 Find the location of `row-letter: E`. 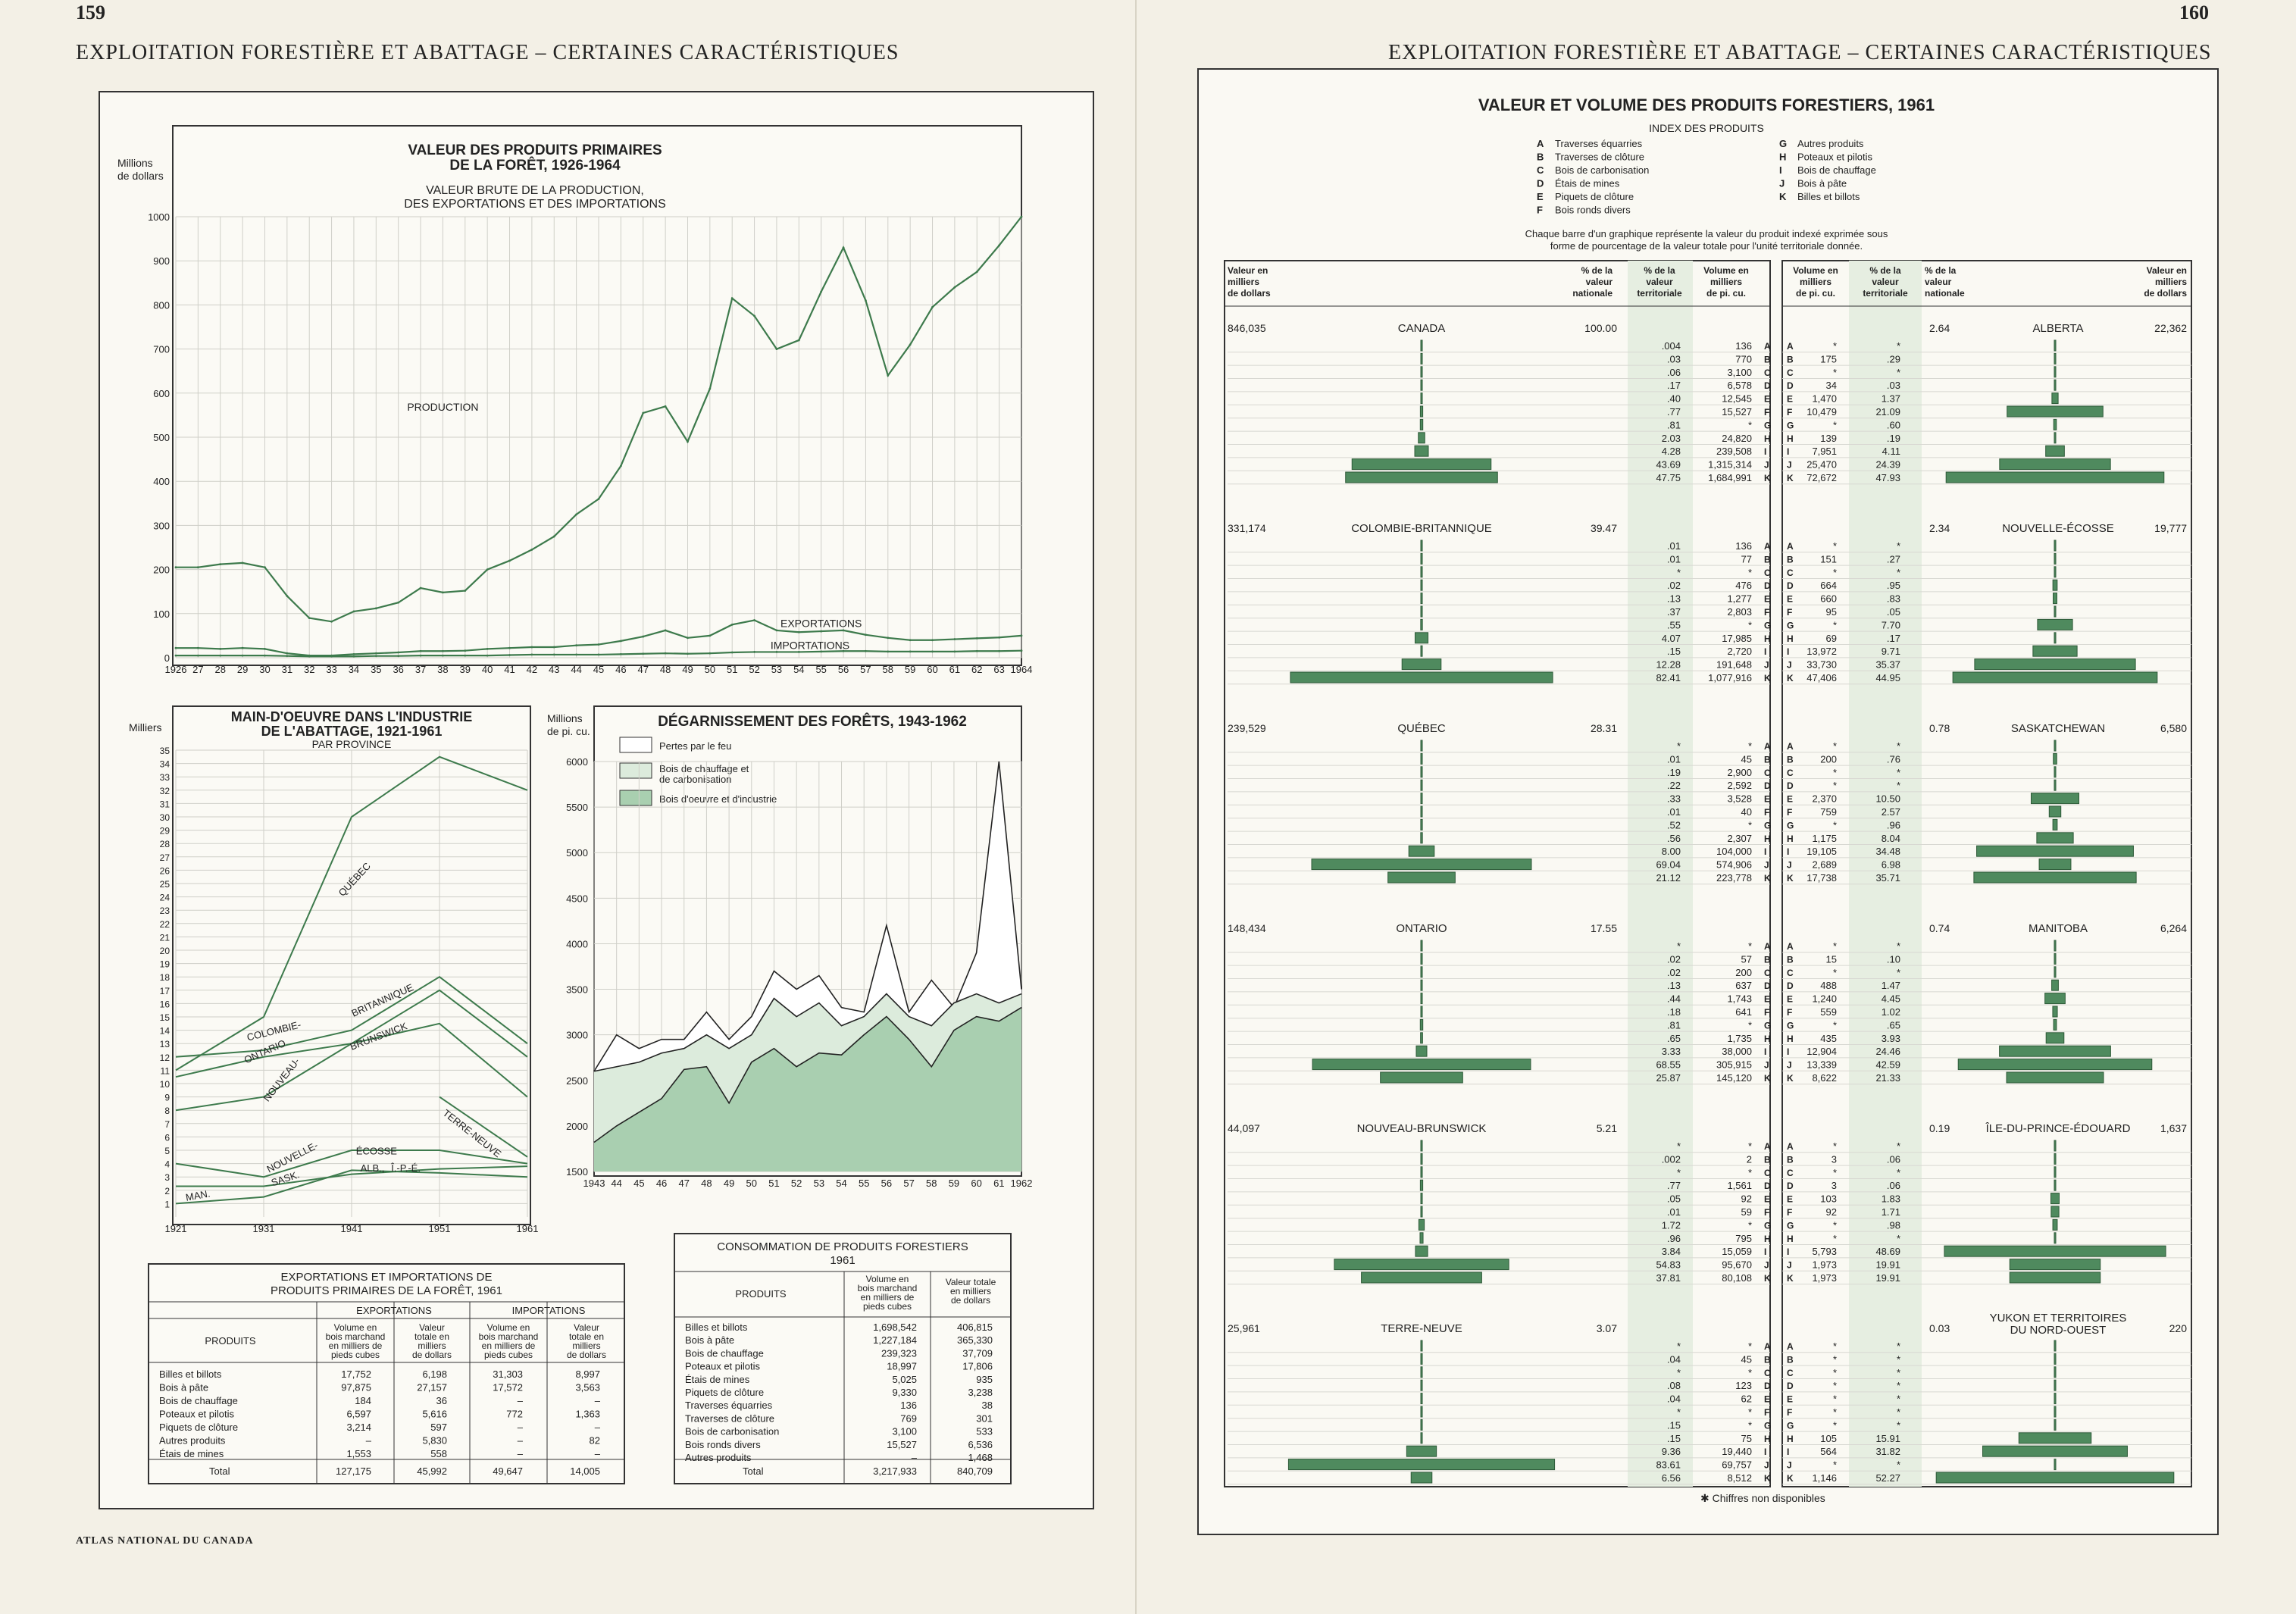

row-letter: E is located at coordinates (1767, 799).